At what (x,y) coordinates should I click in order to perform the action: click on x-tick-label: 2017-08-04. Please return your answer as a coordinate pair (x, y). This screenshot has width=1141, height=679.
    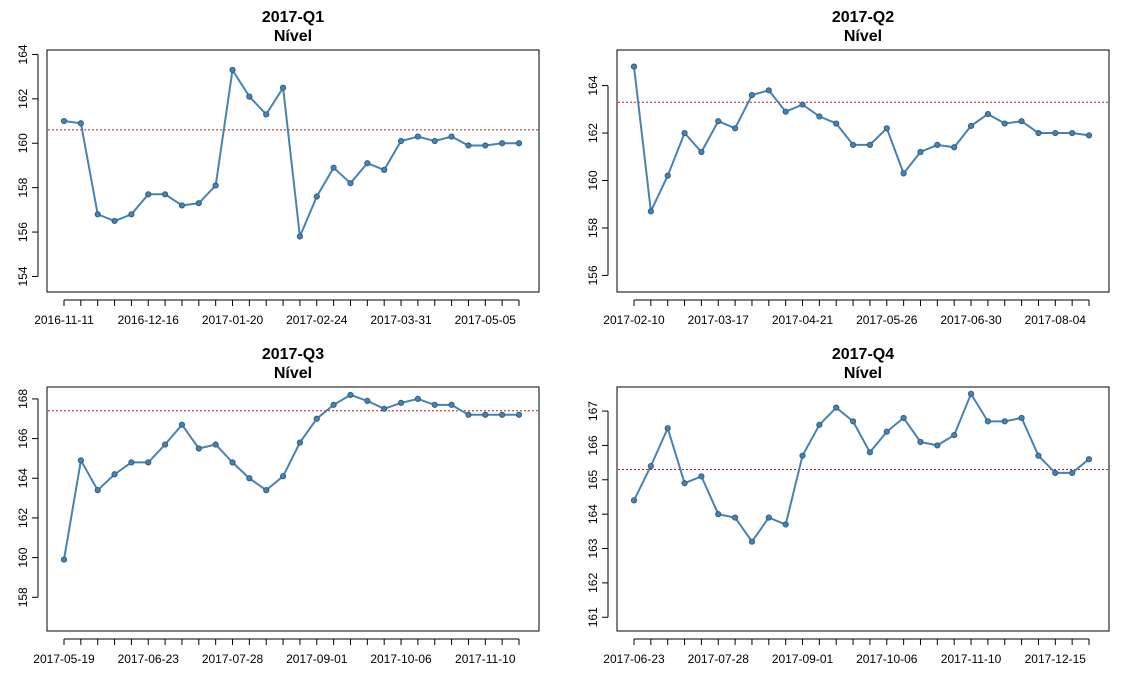
    Looking at the image, I should click on (1056, 320).